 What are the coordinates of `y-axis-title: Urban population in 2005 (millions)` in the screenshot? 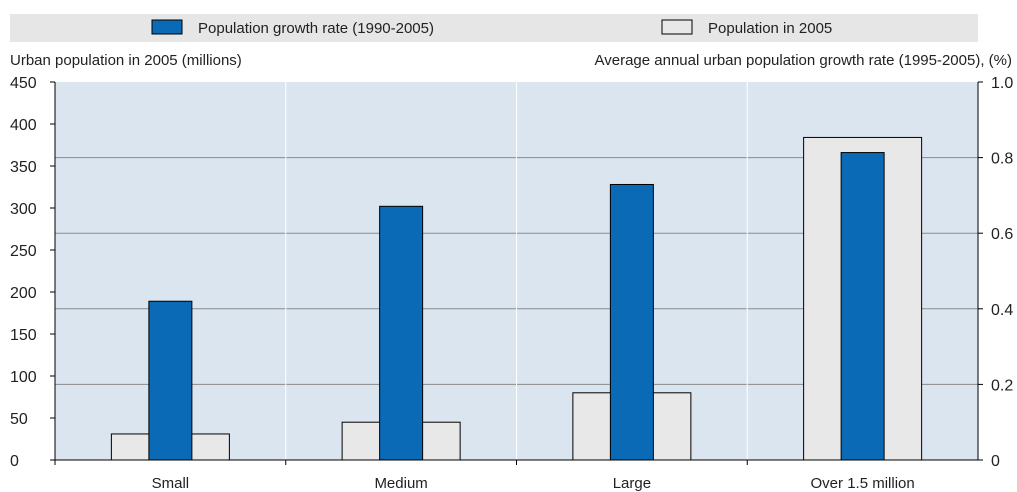 It's located at (126, 60).